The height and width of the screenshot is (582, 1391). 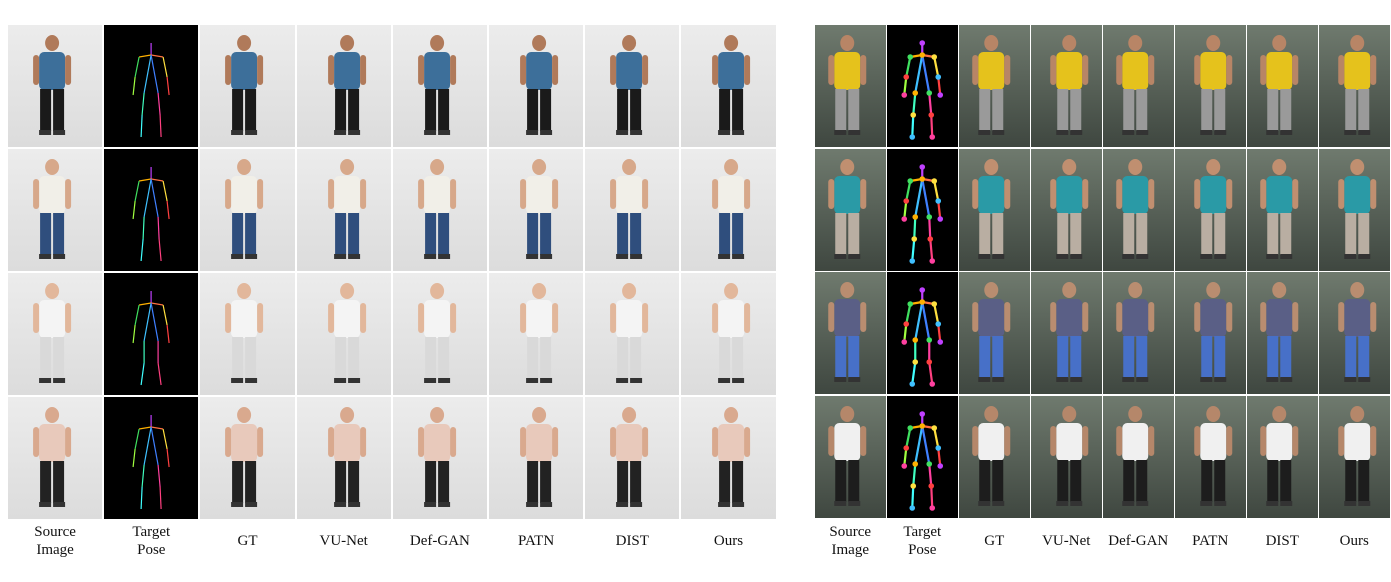 I want to click on person-image-r1-c3, so click(x=247, y=86).